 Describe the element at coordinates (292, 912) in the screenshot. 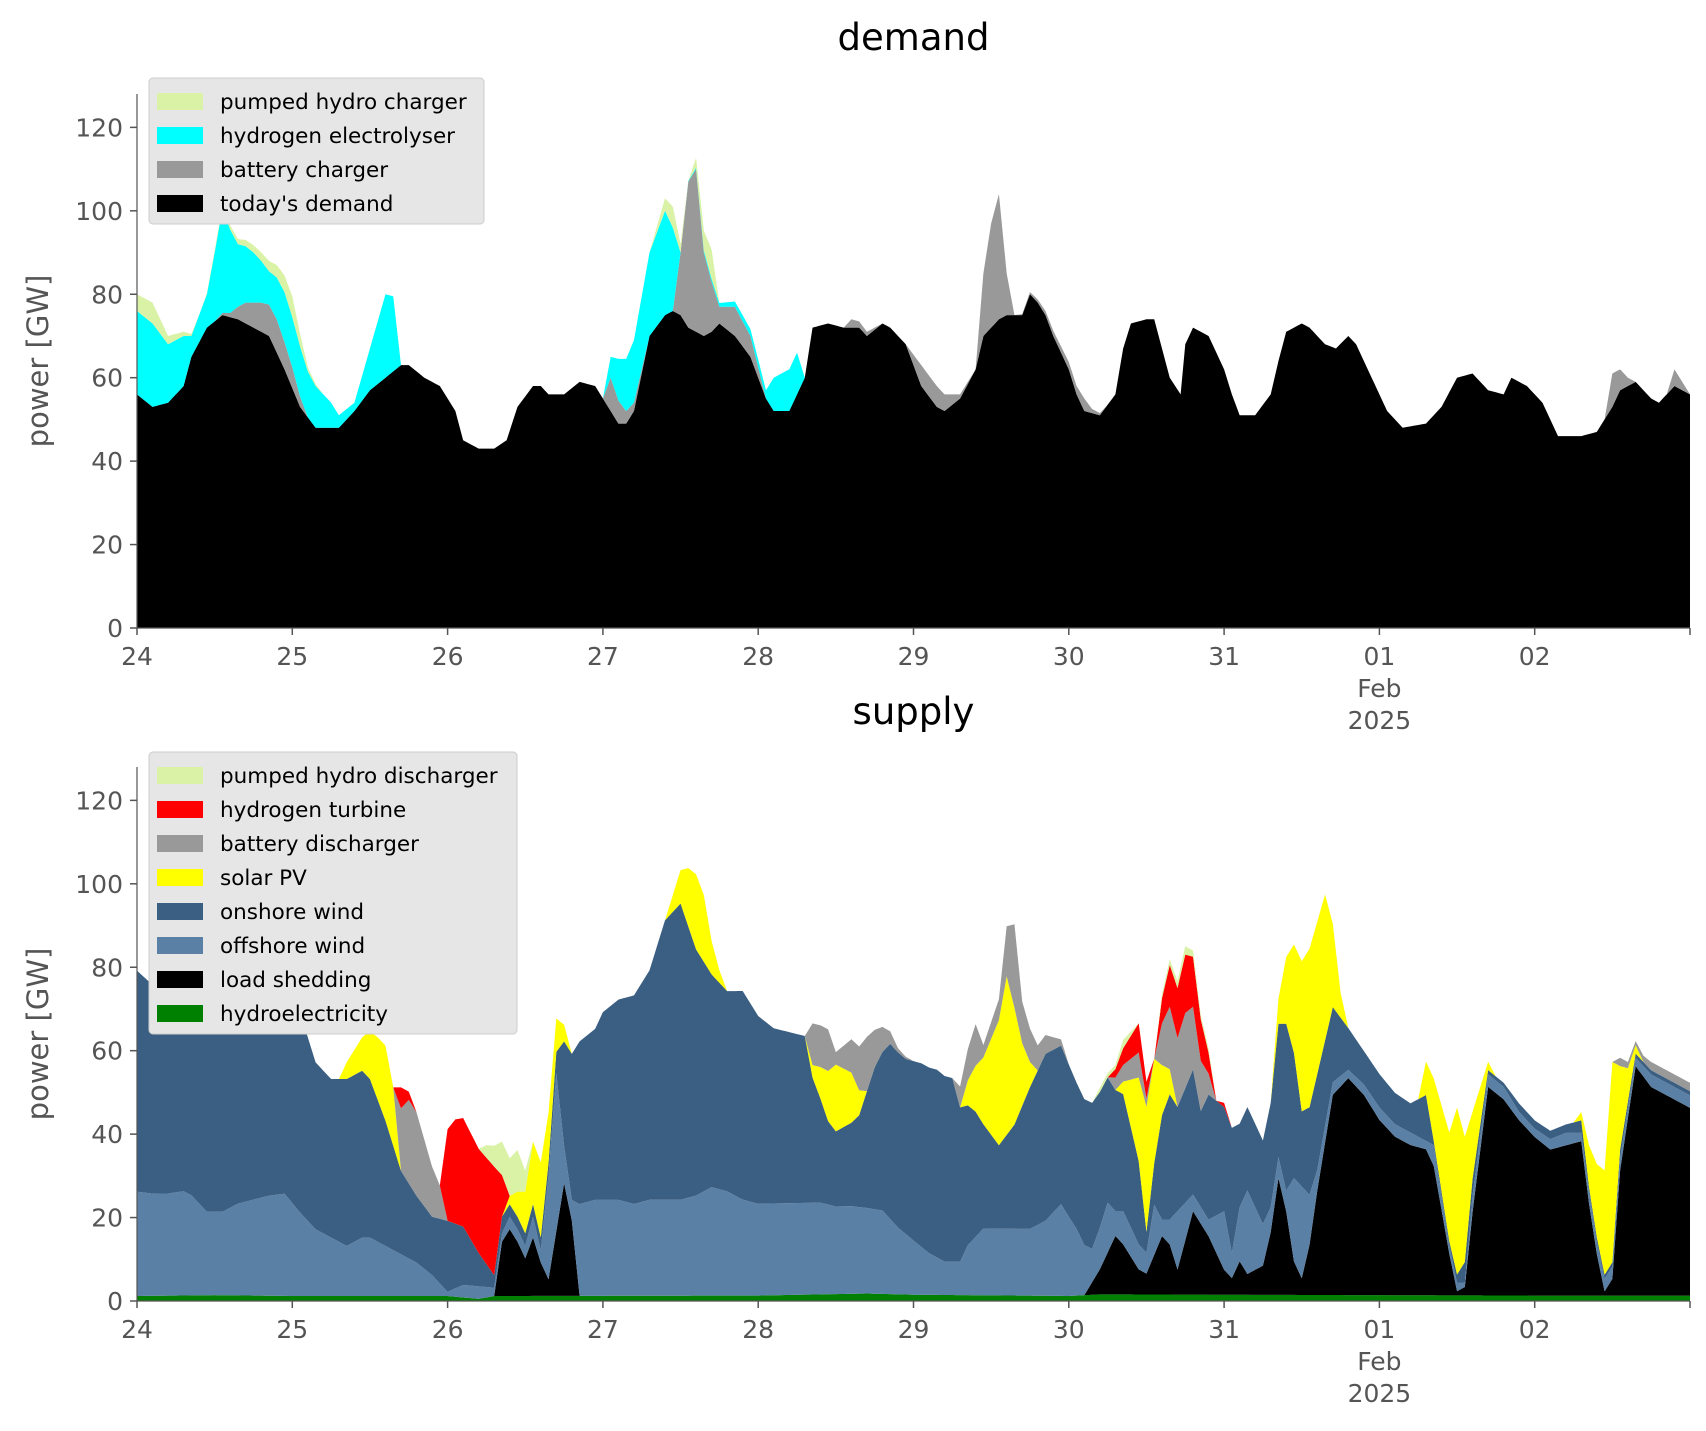

I see `supply-legend-label-onshore-wind: onshore wind` at that location.